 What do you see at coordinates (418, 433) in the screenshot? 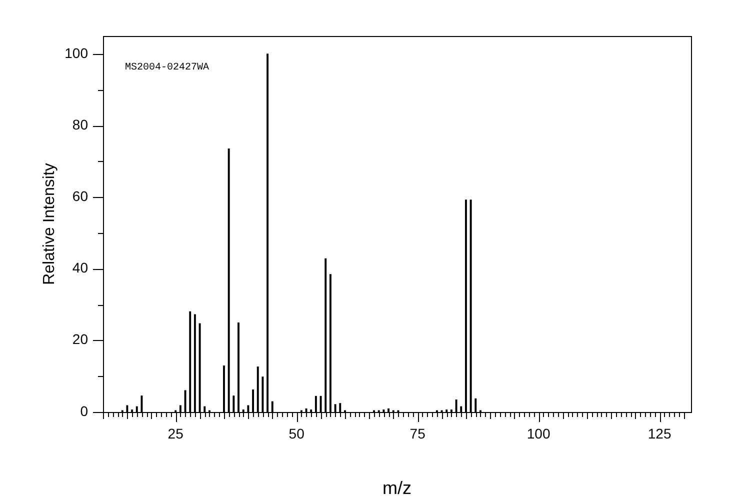
I see `x-tick-label: 75` at bounding box center [418, 433].